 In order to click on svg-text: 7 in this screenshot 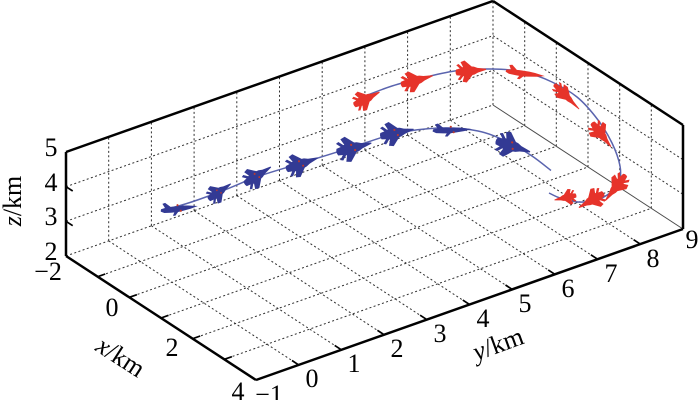, I will do `click(611, 273)`.